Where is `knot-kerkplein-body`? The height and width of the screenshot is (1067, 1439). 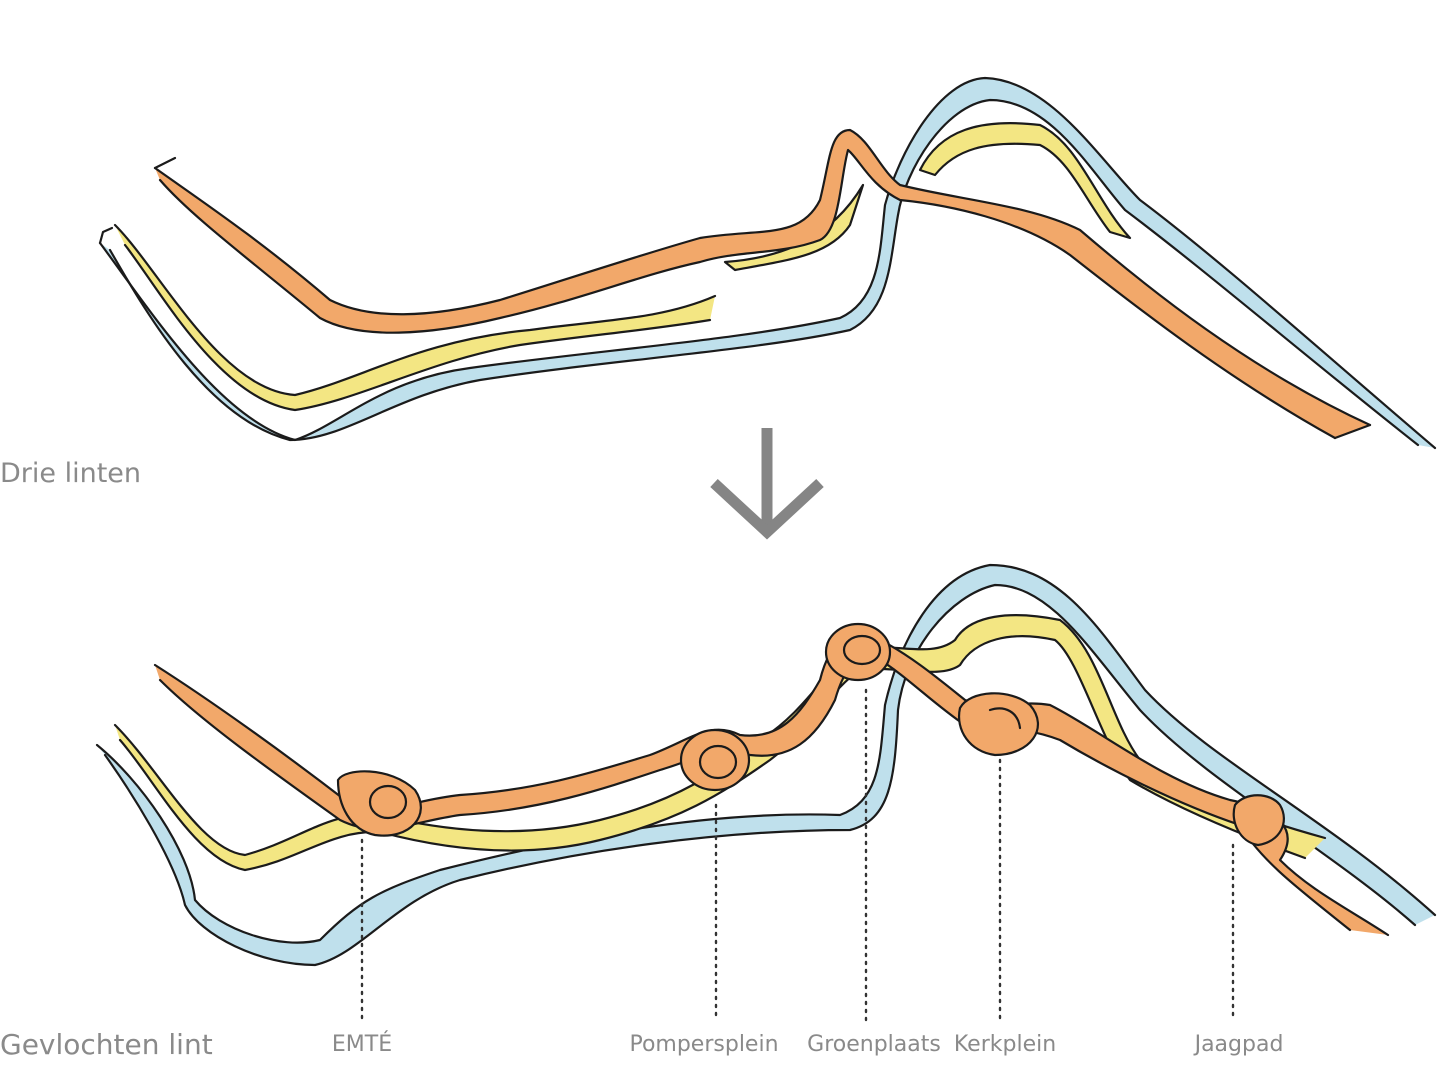 knot-kerkplein-body is located at coordinates (998, 724).